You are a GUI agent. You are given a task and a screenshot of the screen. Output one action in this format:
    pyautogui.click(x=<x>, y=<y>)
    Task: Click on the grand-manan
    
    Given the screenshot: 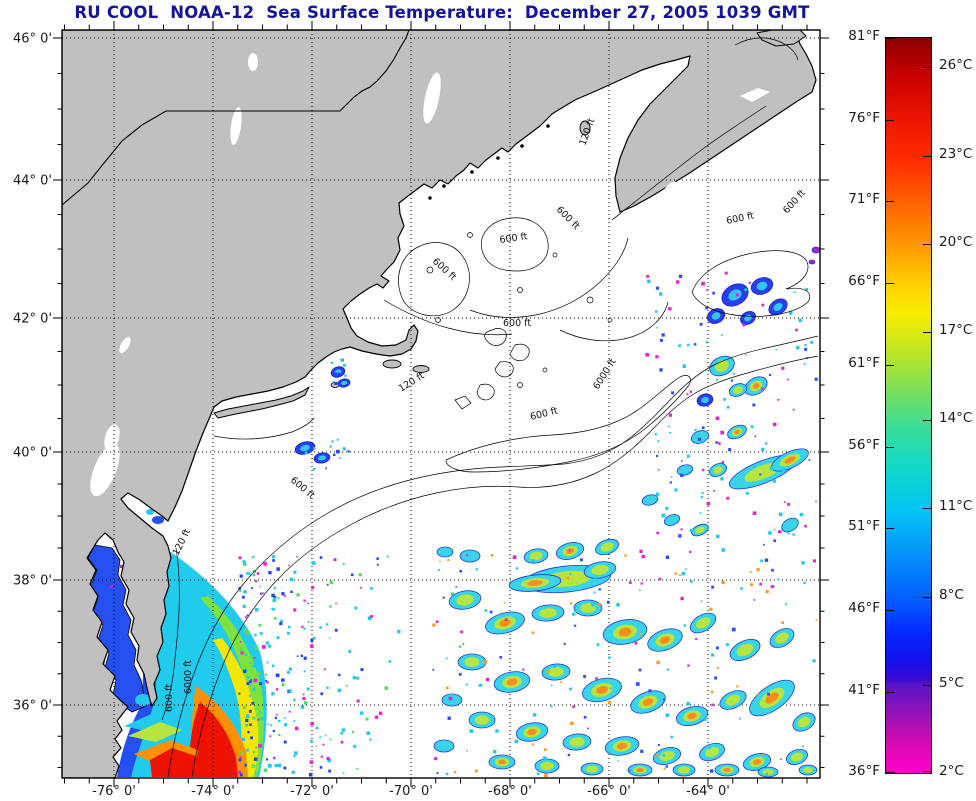 What is the action you would take?
    pyautogui.click(x=585, y=128)
    